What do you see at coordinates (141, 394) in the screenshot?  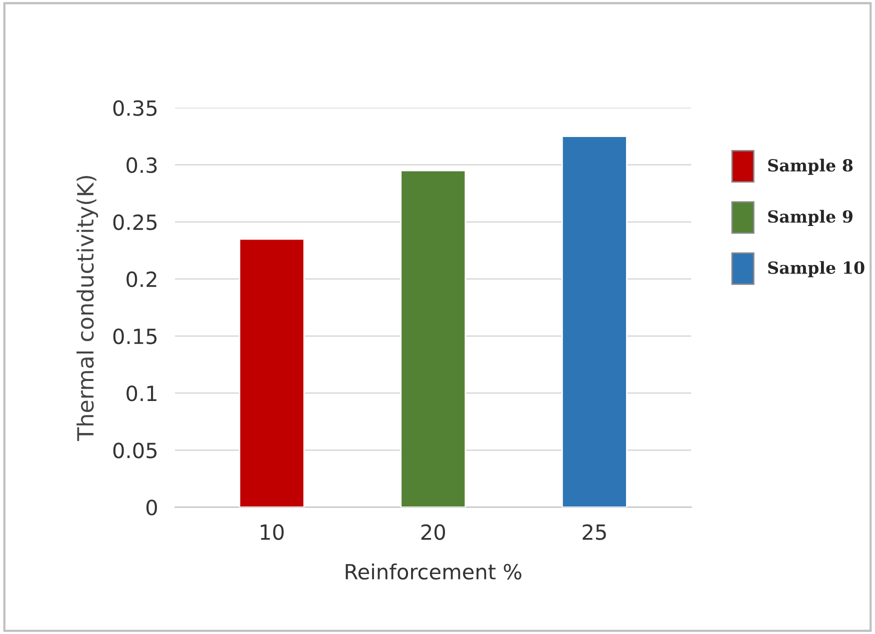 I see `y-tick-label: 0.1` at bounding box center [141, 394].